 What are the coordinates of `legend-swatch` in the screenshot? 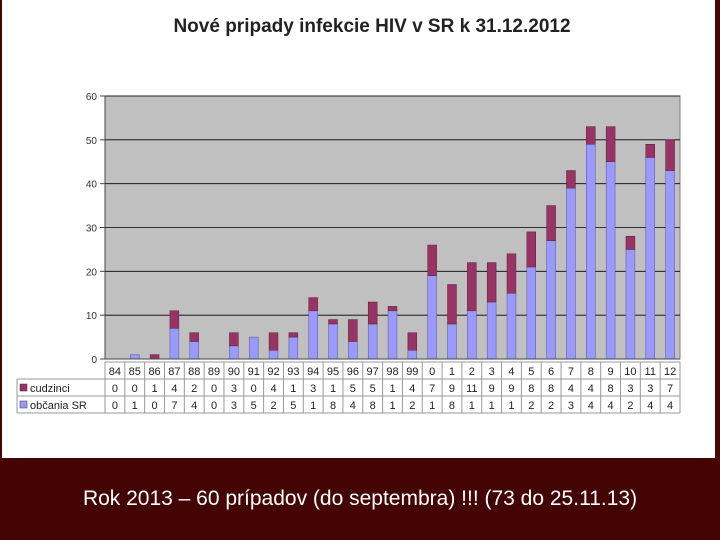 It's located at (23, 387).